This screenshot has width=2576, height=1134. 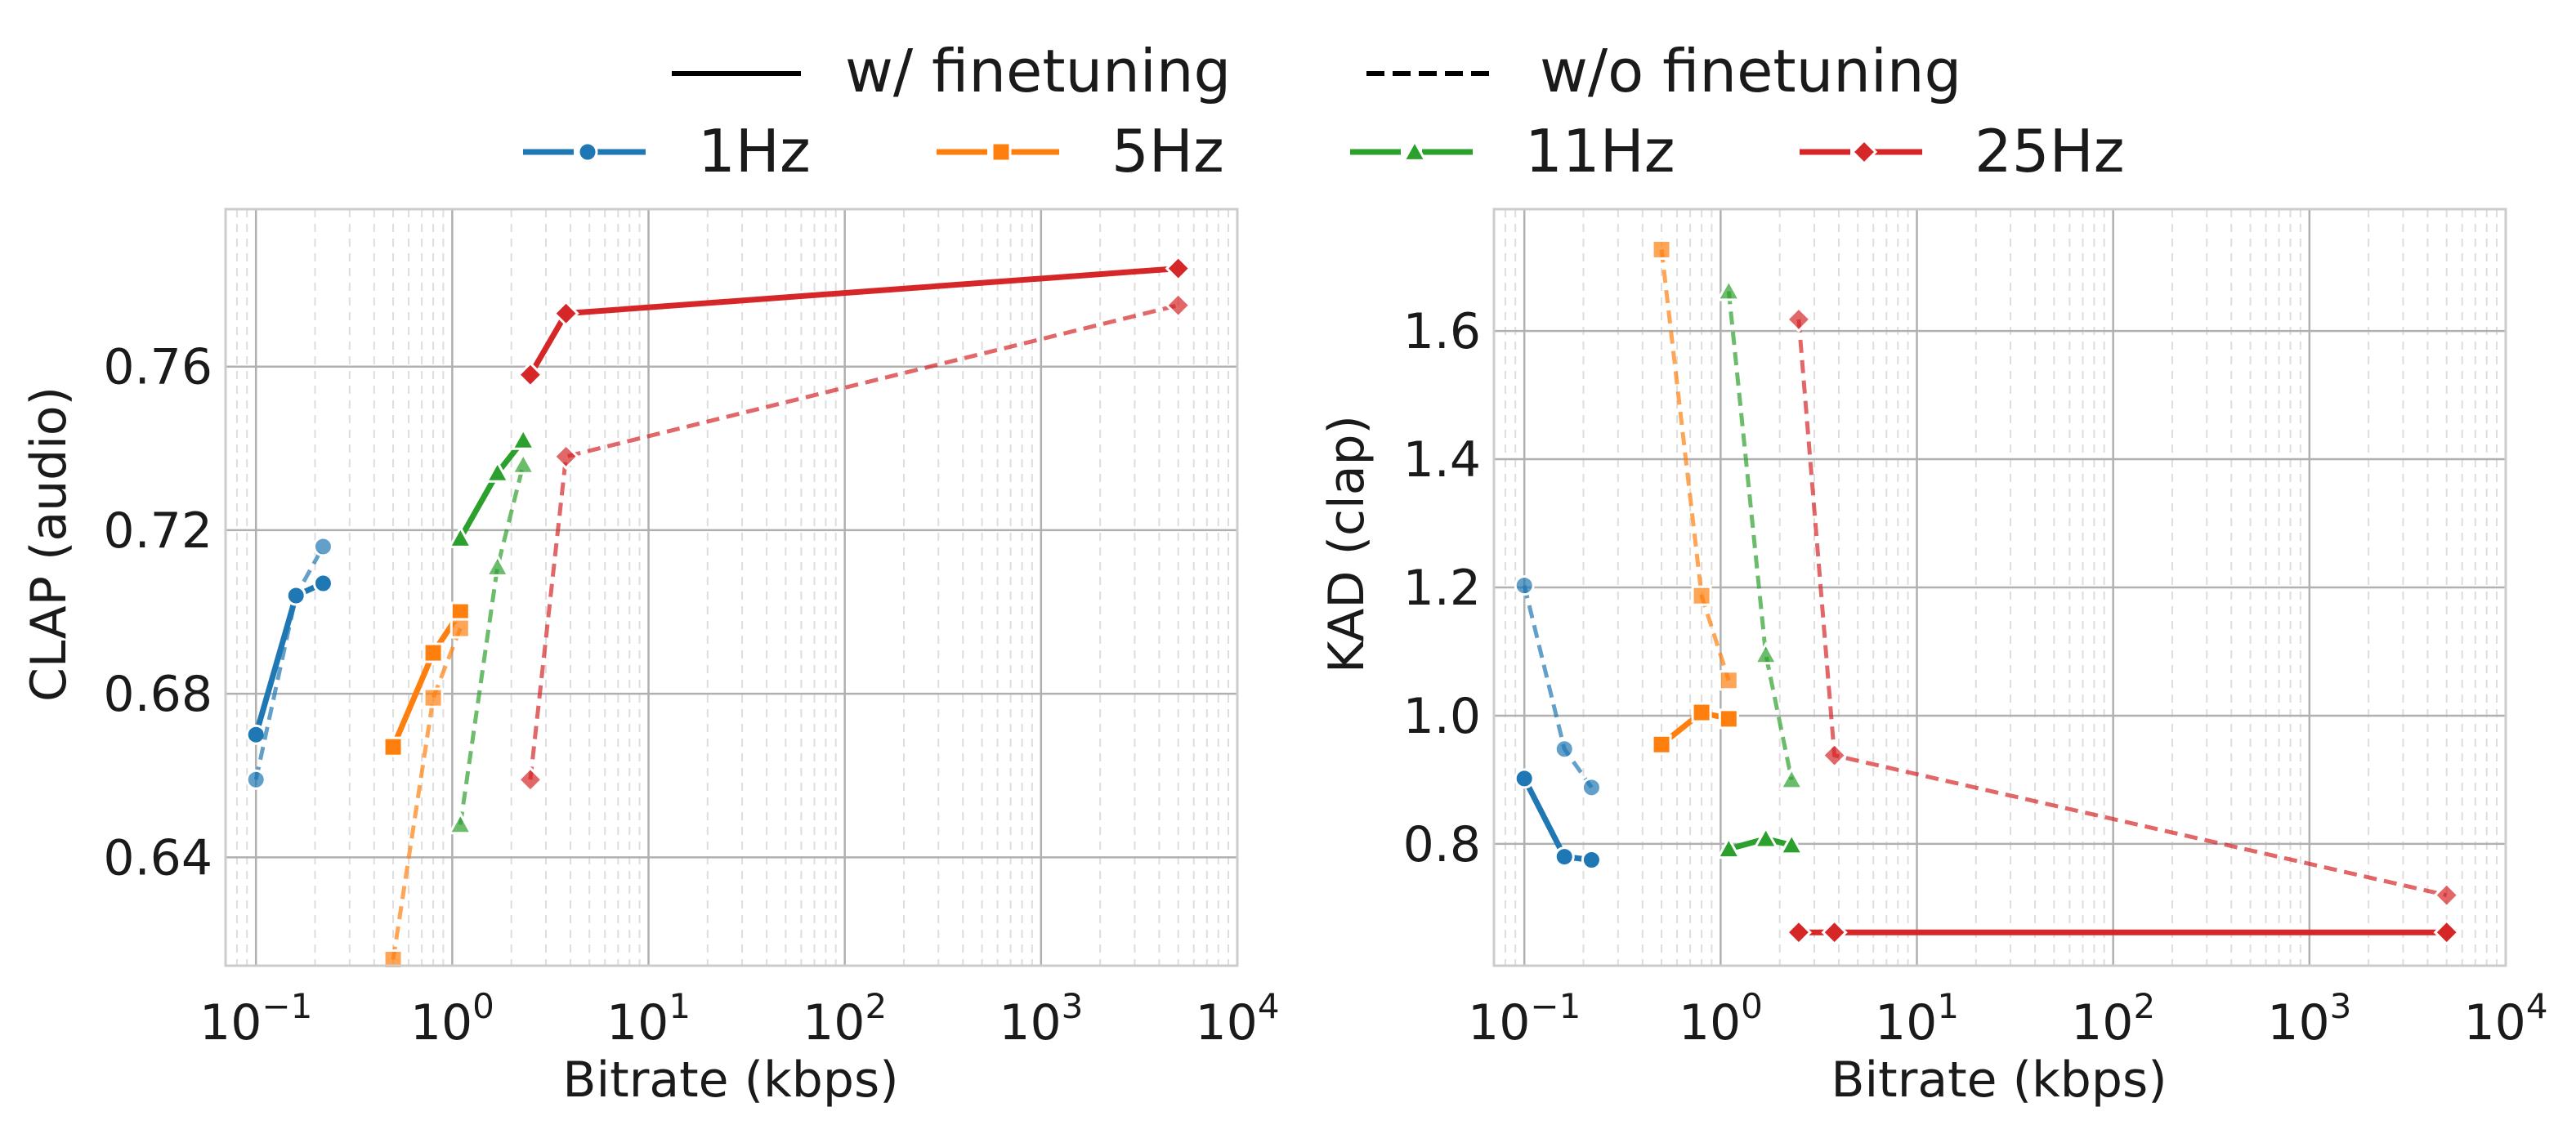 I want to click on kad-clap-y-tick-label: 1.0, so click(x=1442, y=716).